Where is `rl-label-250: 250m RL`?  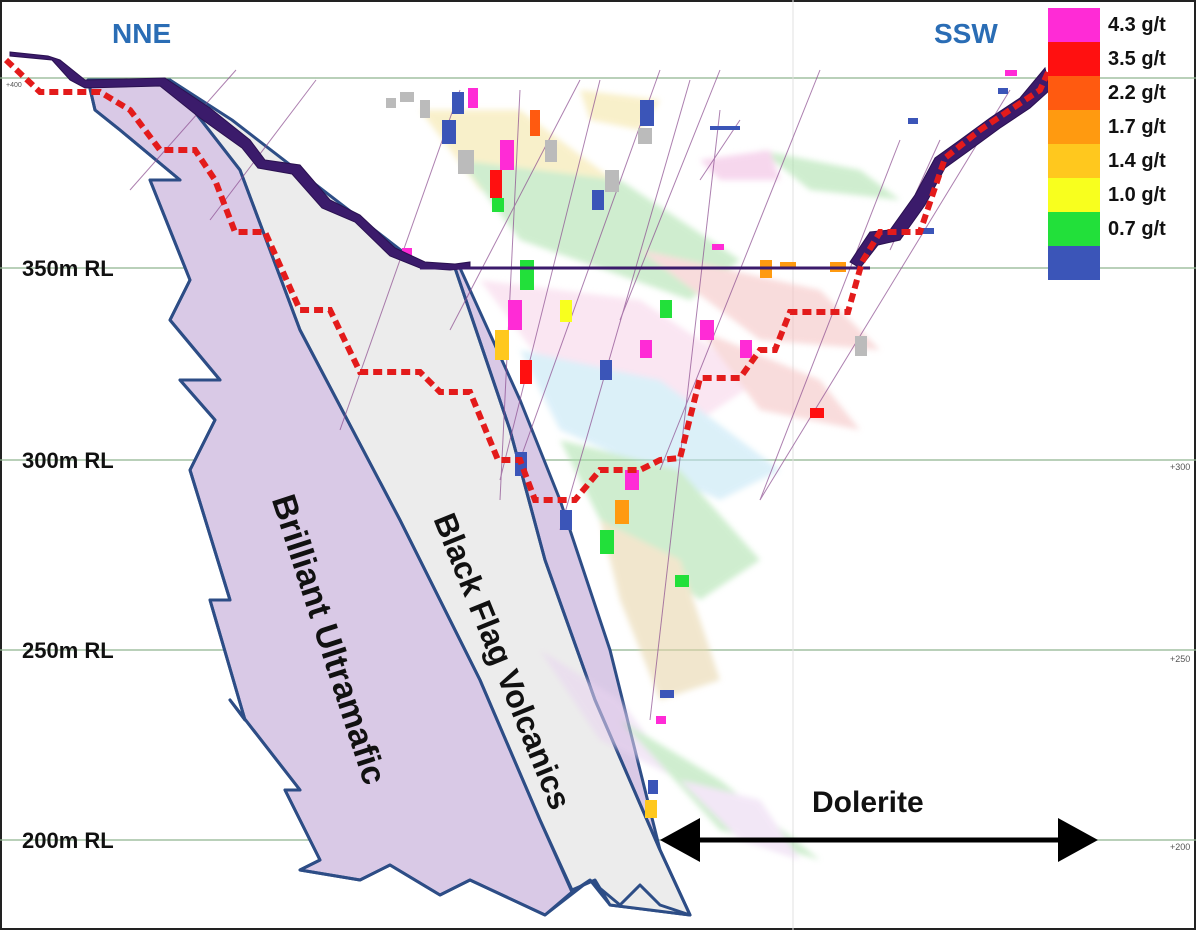
rl-label-250: 250m RL is located at coordinates (68, 650).